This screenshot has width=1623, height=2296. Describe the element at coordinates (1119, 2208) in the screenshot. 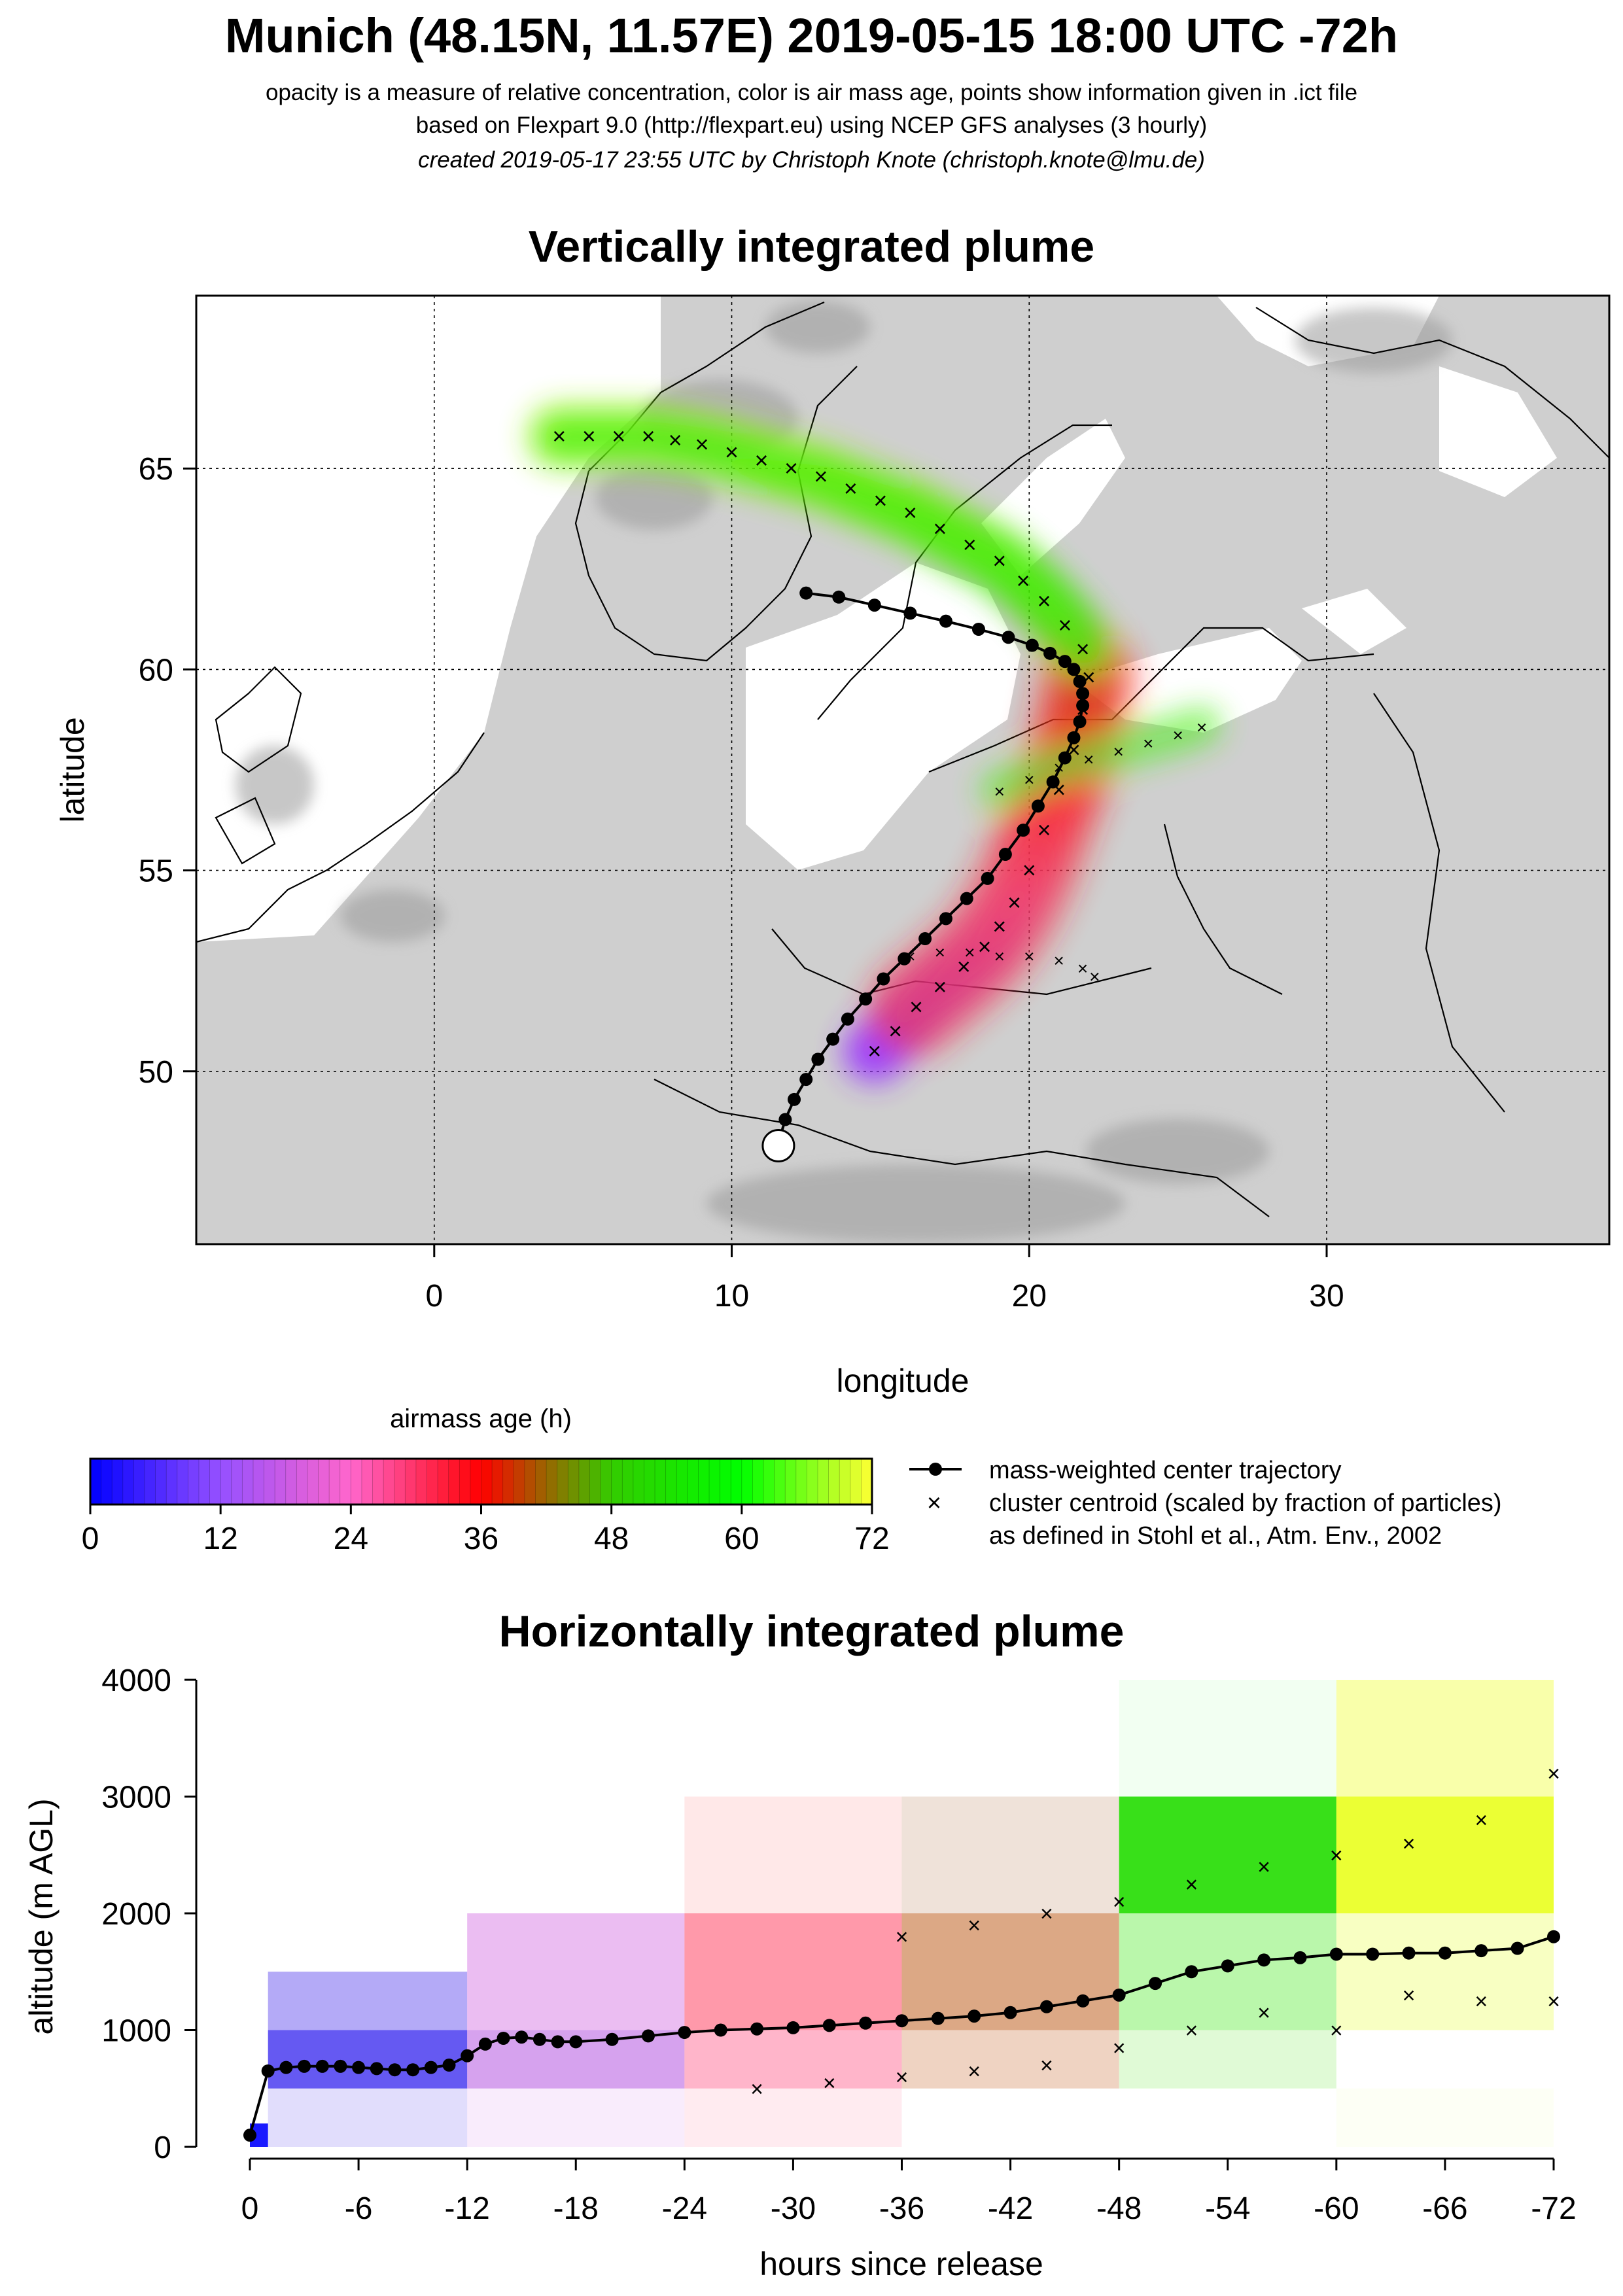

I see `profile-x-tick-label: -48` at that location.